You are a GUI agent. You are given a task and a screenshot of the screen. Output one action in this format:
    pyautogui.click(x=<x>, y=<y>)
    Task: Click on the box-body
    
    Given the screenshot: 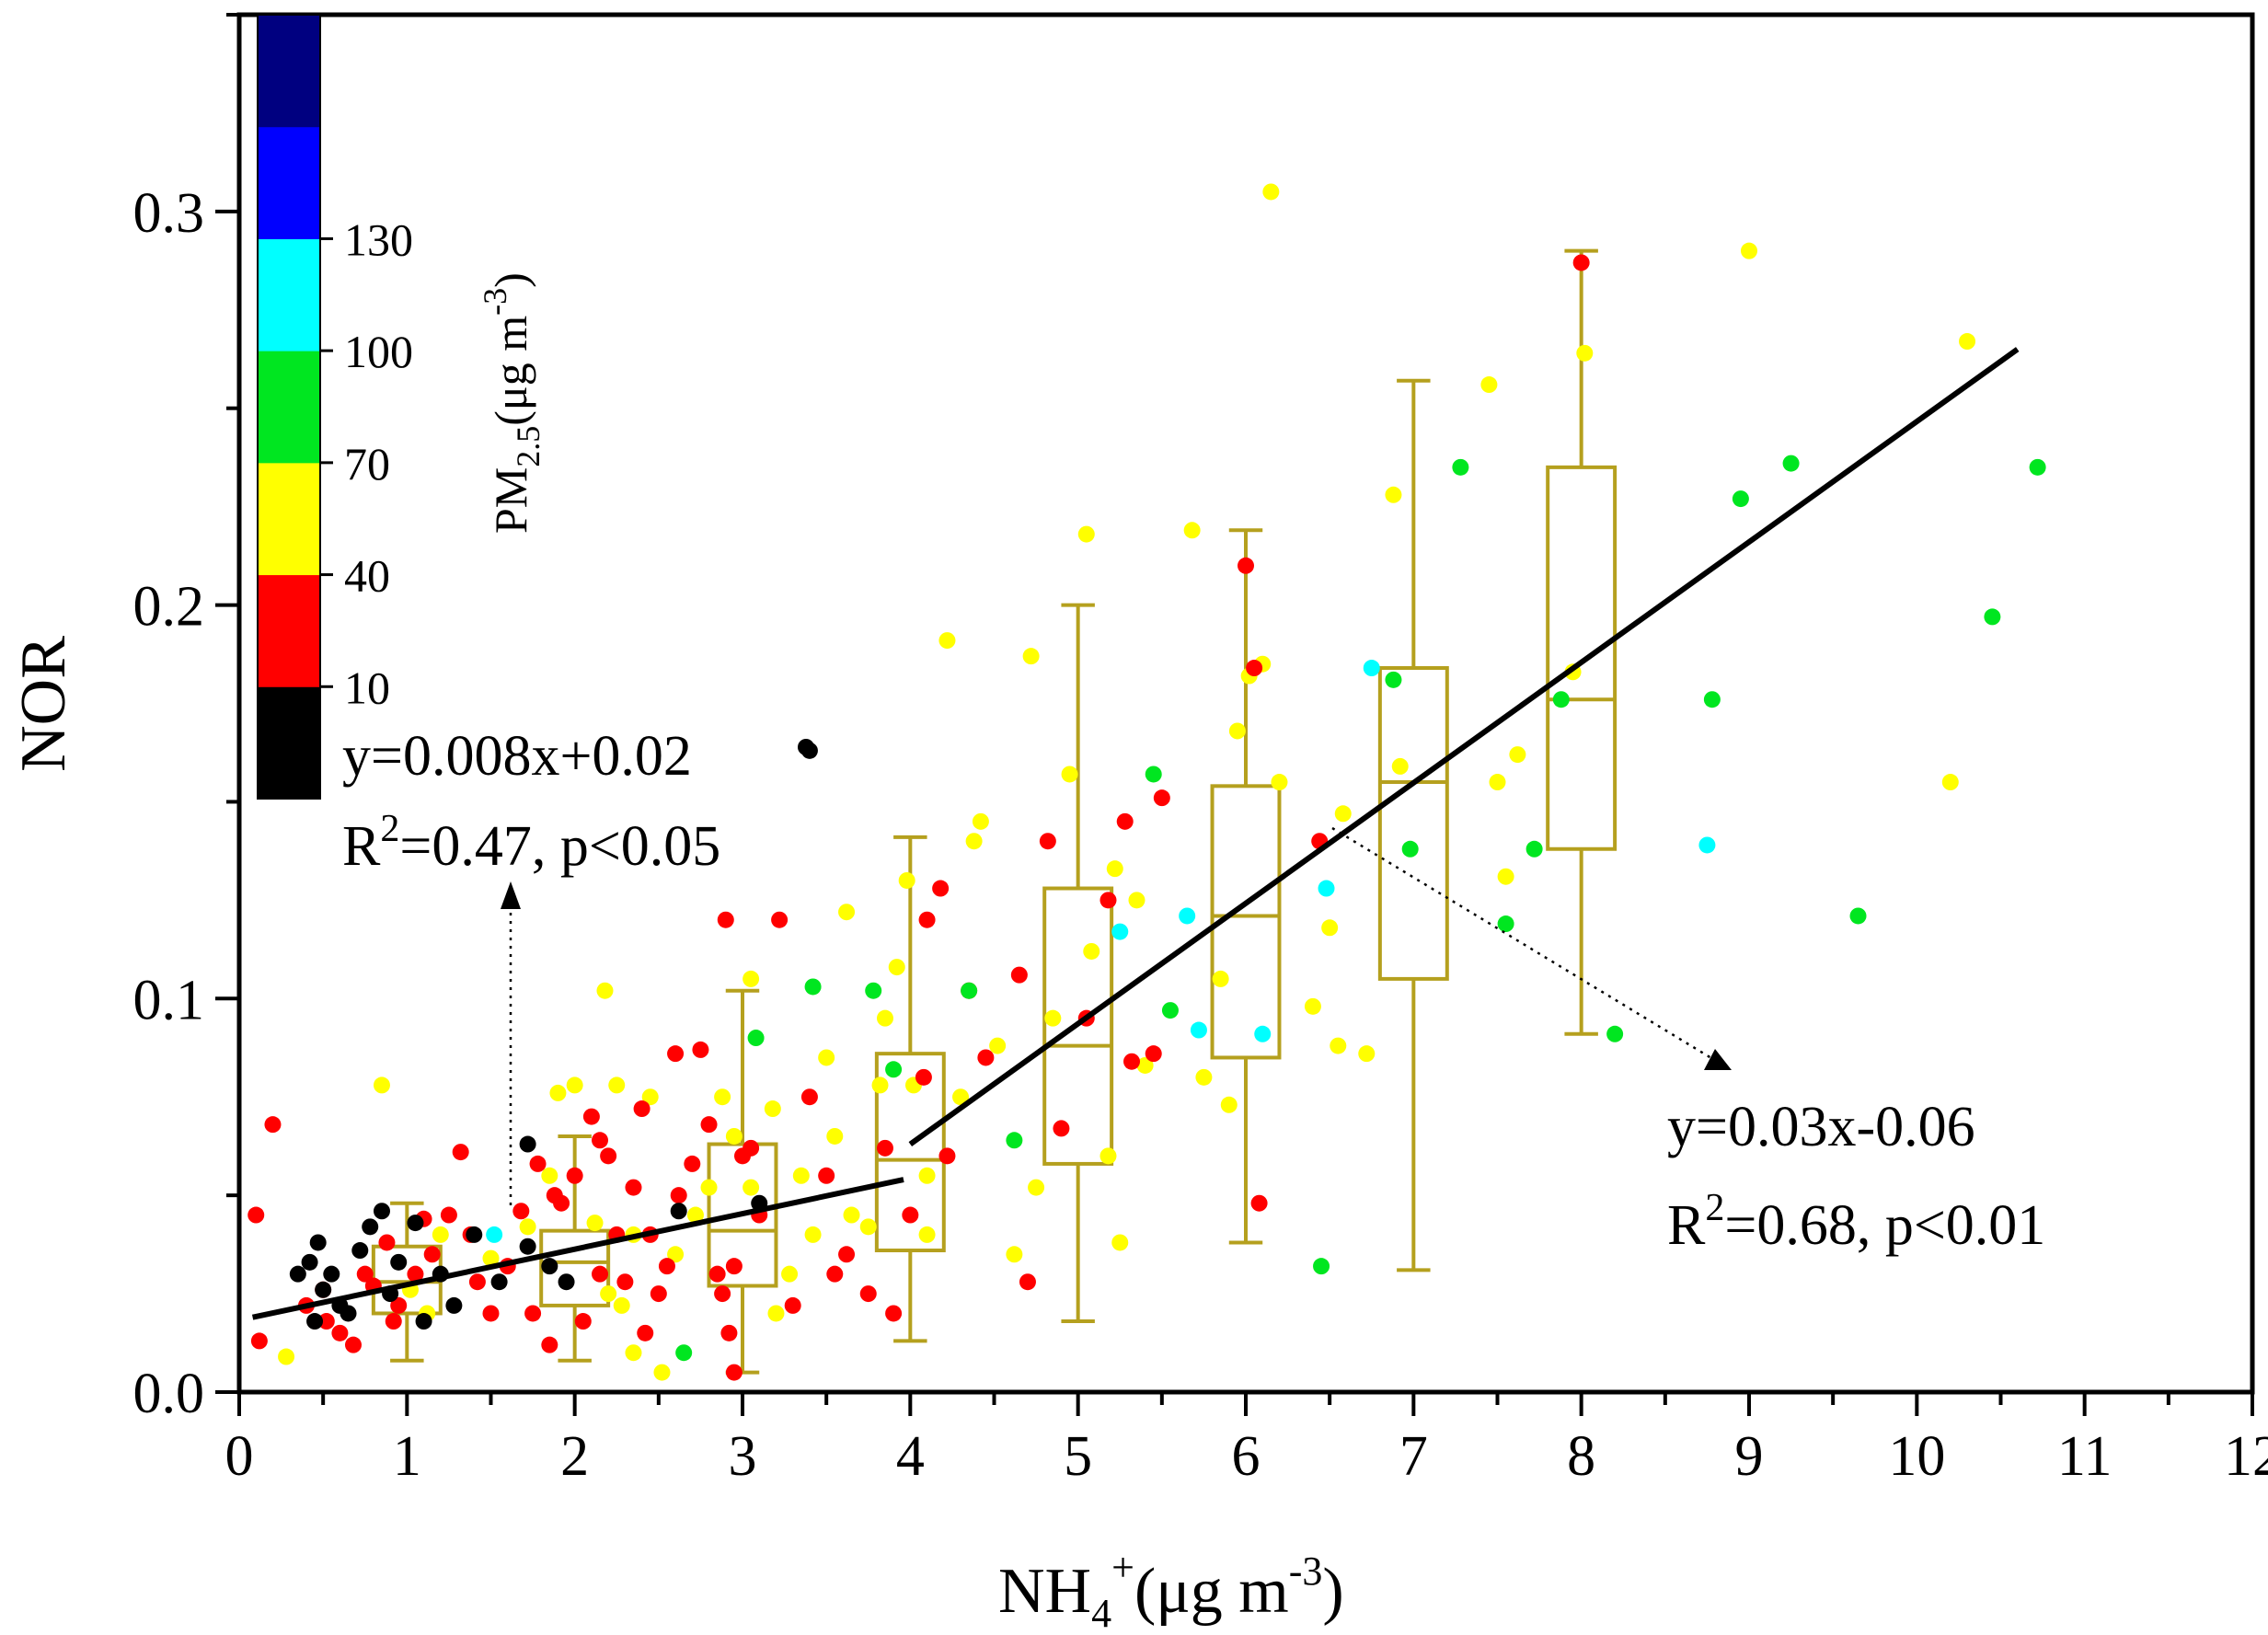 What is the action you would take?
    pyautogui.click(x=575, y=1268)
    